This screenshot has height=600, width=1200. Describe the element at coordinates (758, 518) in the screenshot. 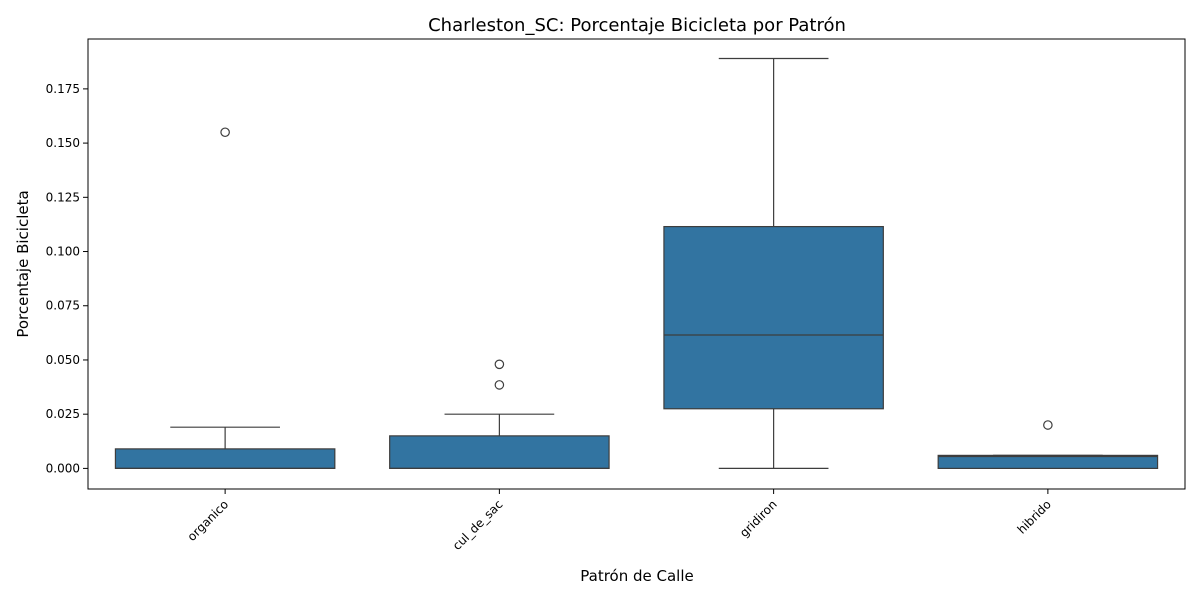

I see `x-tick-label: gridiron` at that location.